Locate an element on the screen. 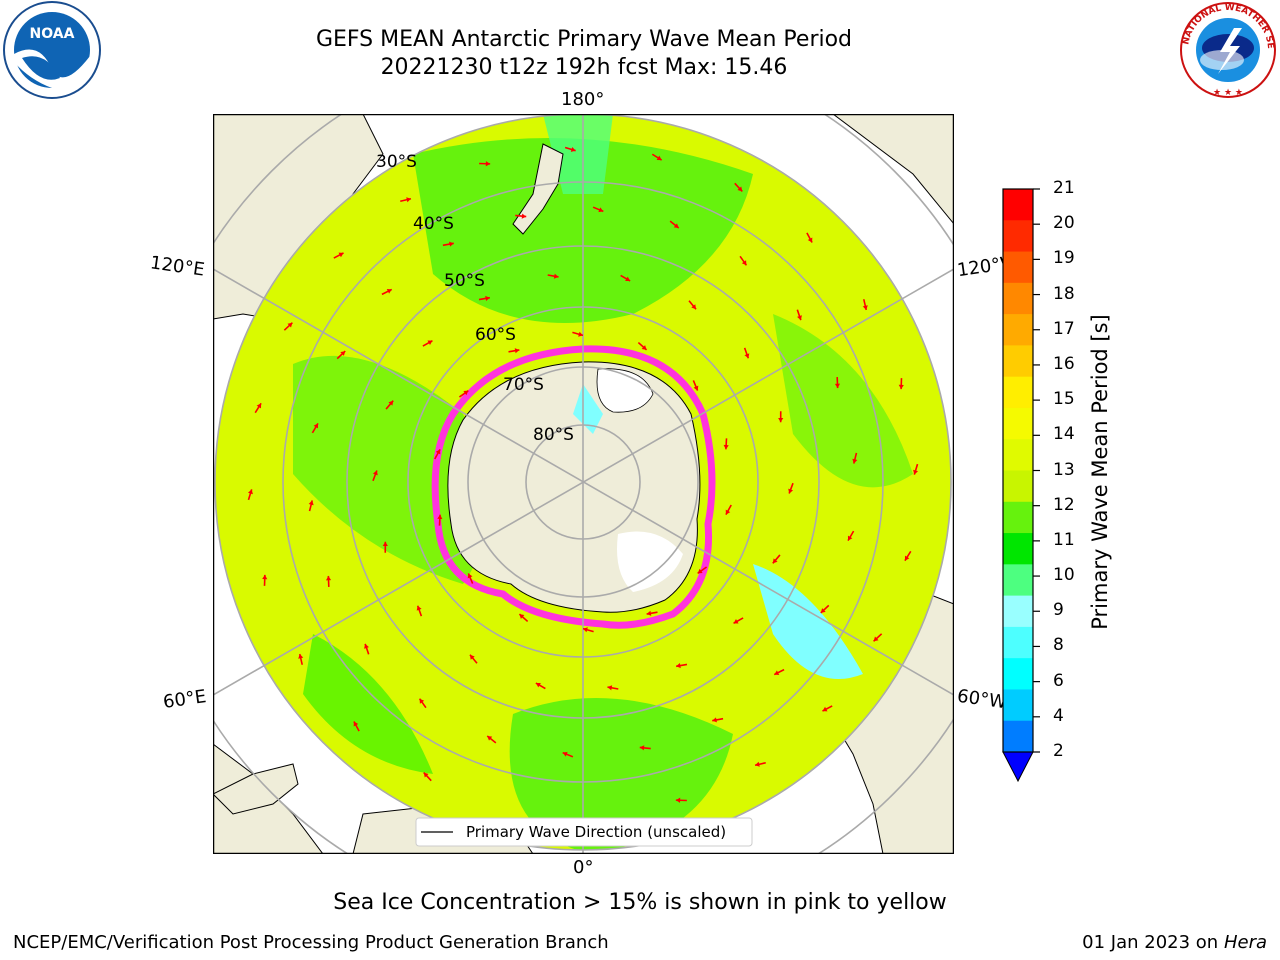 This screenshot has width=1280, height=960. colorbar-tick-label: 21 is located at coordinates (1064, 188).